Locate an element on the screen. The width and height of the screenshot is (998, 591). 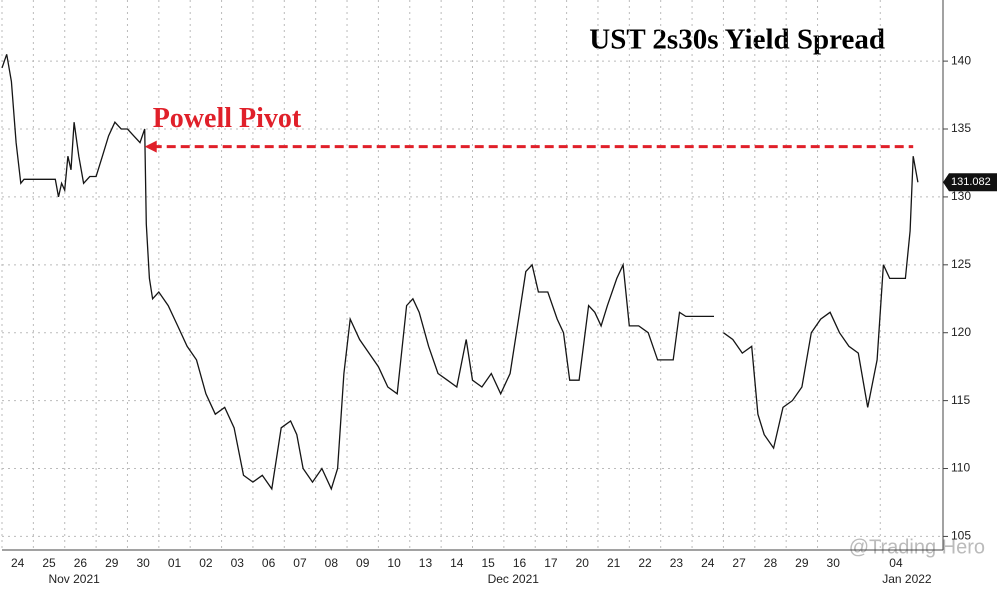
x-tick-label: 23 is located at coordinates (677, 563).